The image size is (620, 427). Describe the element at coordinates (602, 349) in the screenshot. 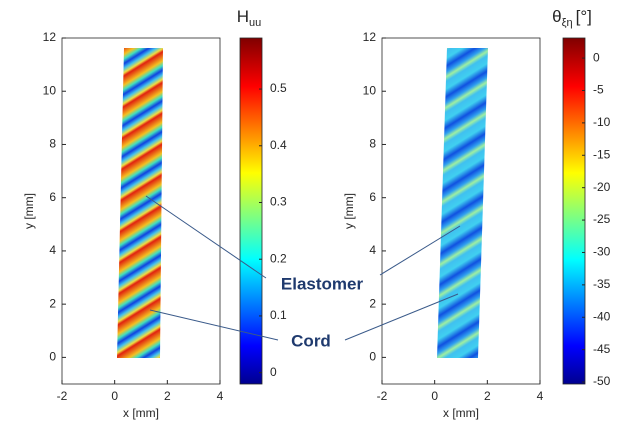

I see `colorbar-tick-label: -45` at that location.